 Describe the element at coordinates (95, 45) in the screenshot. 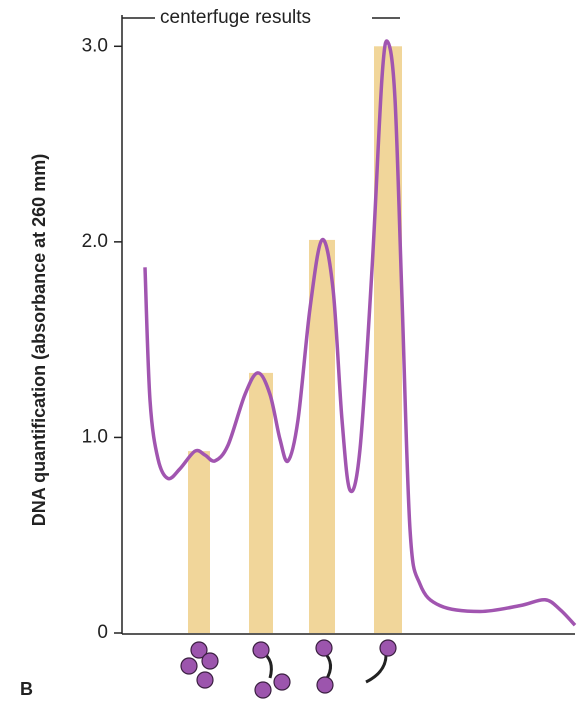

I see `y-tick-label: 3.0` at that location.